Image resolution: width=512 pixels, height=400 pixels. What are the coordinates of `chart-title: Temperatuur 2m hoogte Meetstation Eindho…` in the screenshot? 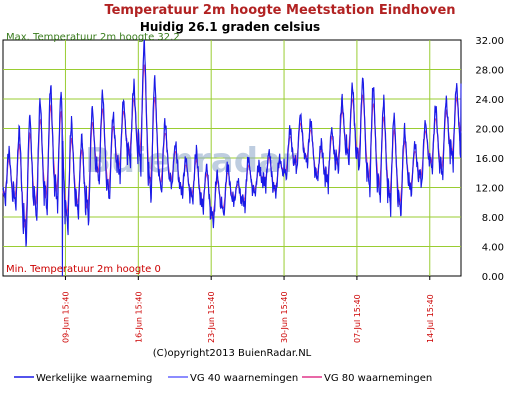 It's located at (279, 10).